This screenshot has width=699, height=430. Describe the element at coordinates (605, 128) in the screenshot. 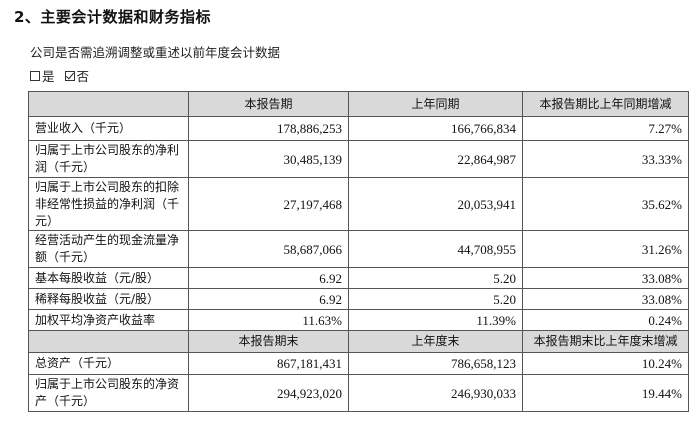

I see `cell-value: 7.27%` at that location.